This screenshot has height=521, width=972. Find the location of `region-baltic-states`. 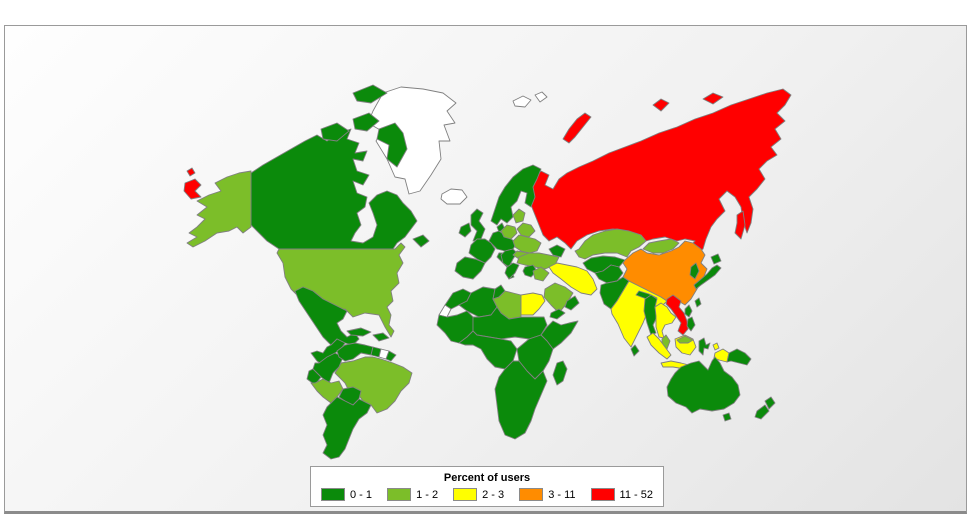

region-baltic-states is located at coordinates (519, 216).